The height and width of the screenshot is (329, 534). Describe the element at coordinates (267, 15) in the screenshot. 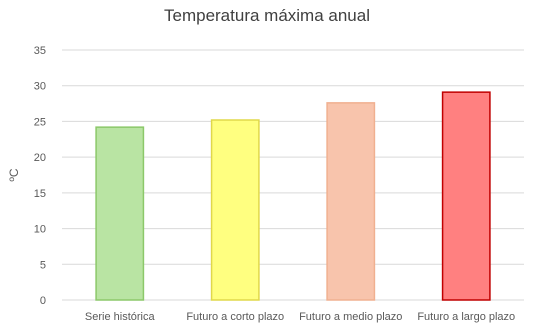

I see `chart-title: Temperatura máxima anual` at that location.